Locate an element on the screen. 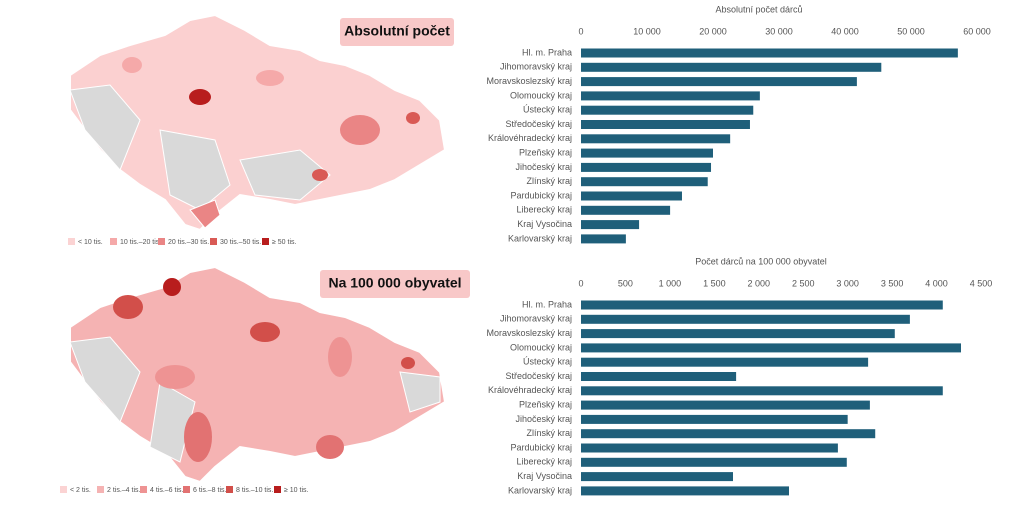  x-tick-label: 40 000 is located at coordinates (845, 31).